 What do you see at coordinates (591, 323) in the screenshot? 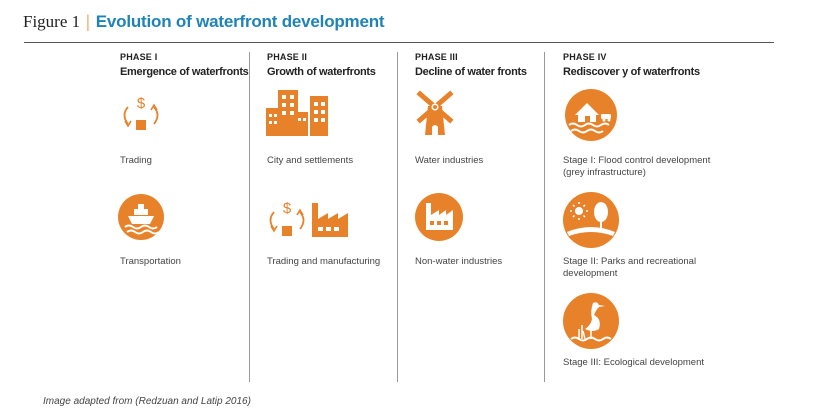
I see `heron-icon` at bounding box center [591, 323].